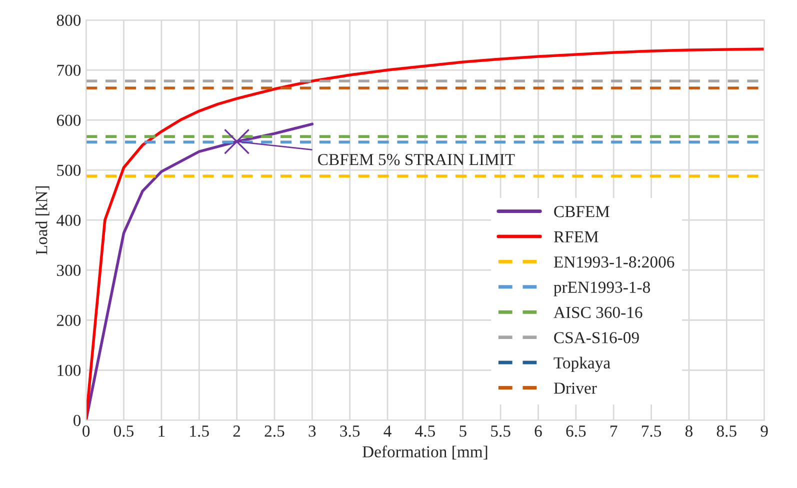  I want to click on legend-label: Driver, so click(575, 388).